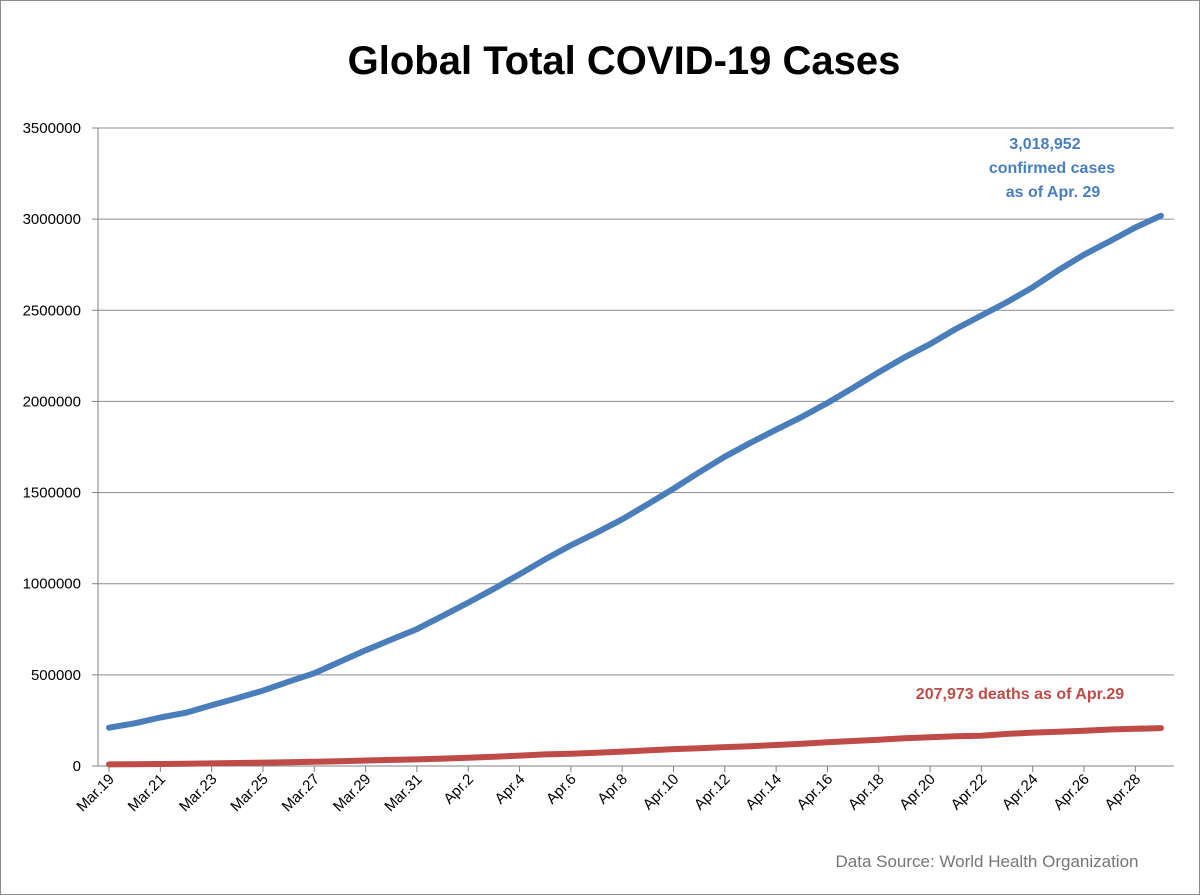 The width and height of the screenshot is (1200, 895). Describe the element at coordinates (1044, 144) in the screenshot. I see `confirmed-annotation-count: 3,018,952` at that location.